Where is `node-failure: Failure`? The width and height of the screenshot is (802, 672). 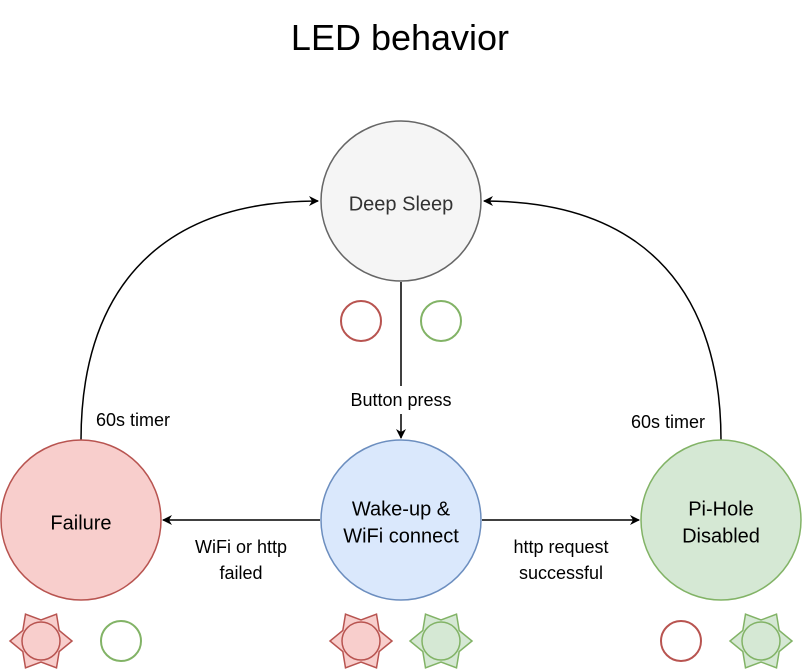 node-failure: Failure is located at coordinates (81, 520).